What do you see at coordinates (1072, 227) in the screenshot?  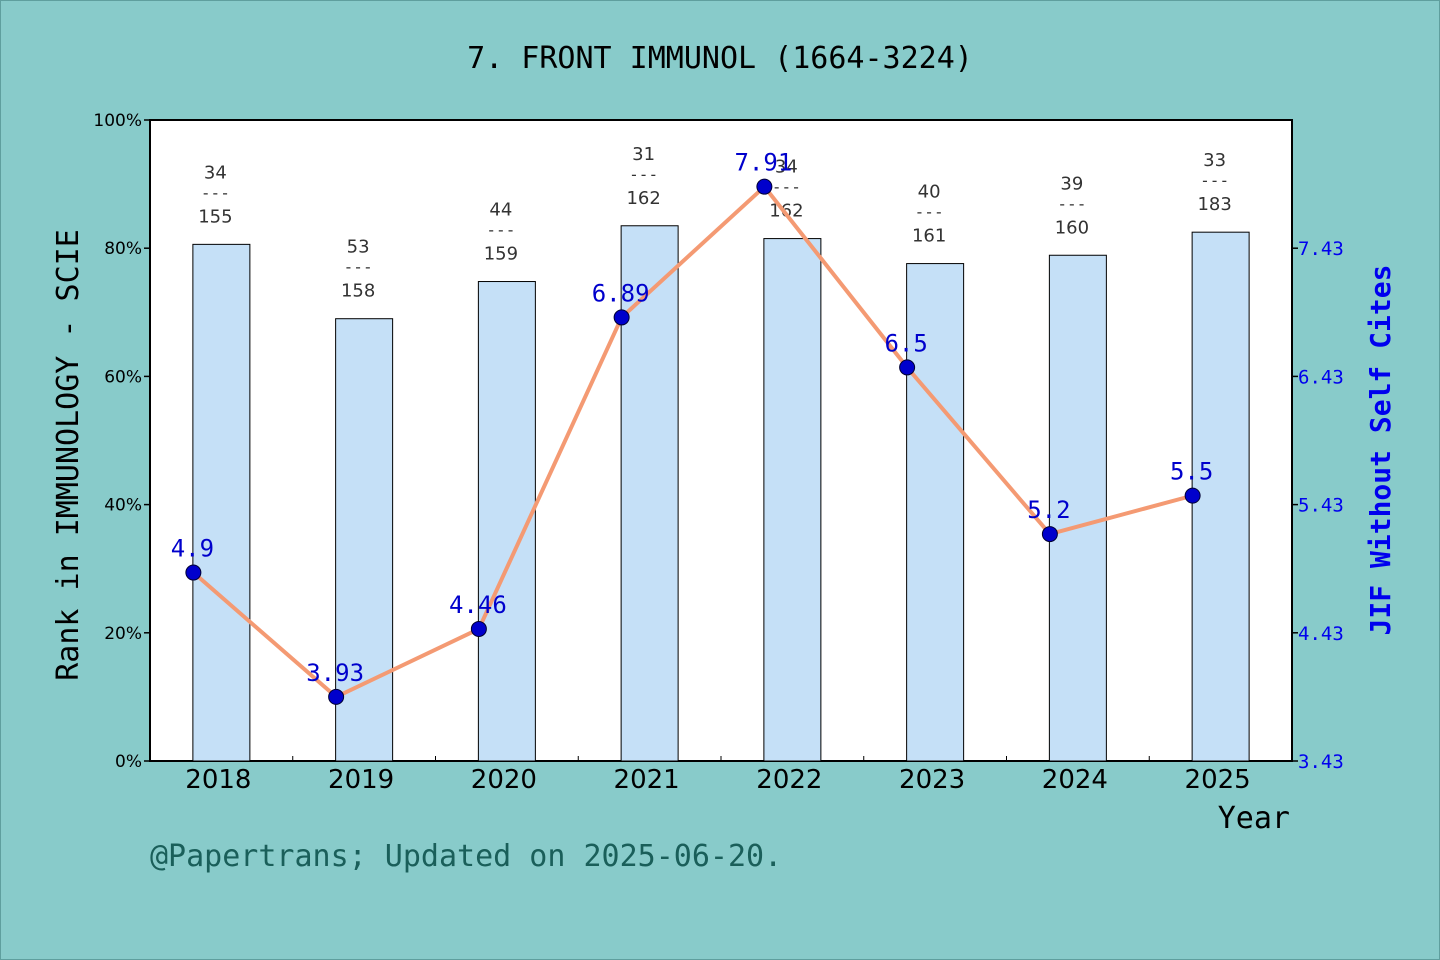 I see `total-label: 160` at bounding box center [1072, 227].